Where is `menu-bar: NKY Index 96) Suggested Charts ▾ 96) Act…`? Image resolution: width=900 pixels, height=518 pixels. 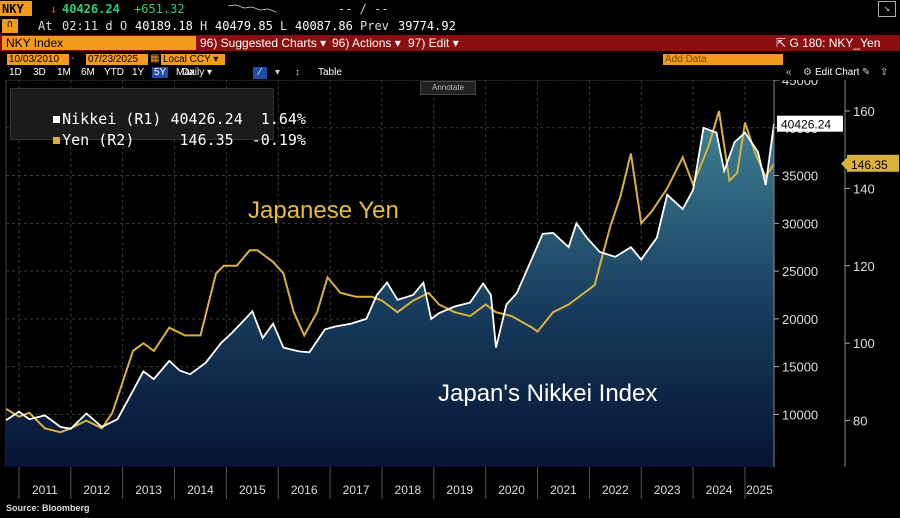 menu-bar: NKY Index 96) Suggested Charts ▾ 96) Act… is located at coordinates (450, 43).